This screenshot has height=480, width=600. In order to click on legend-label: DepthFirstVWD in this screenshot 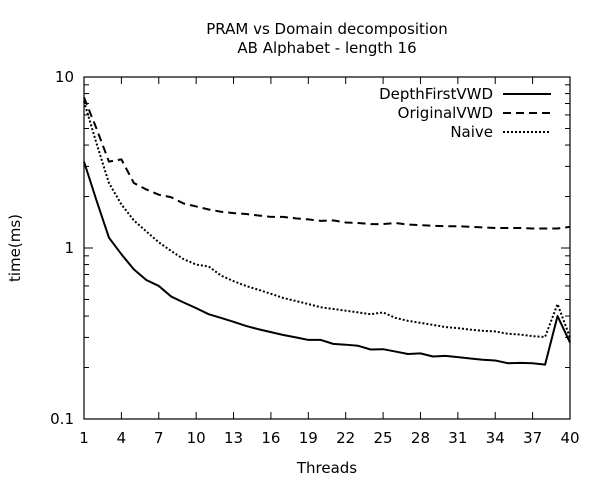, I will do `click(436, 94)`.